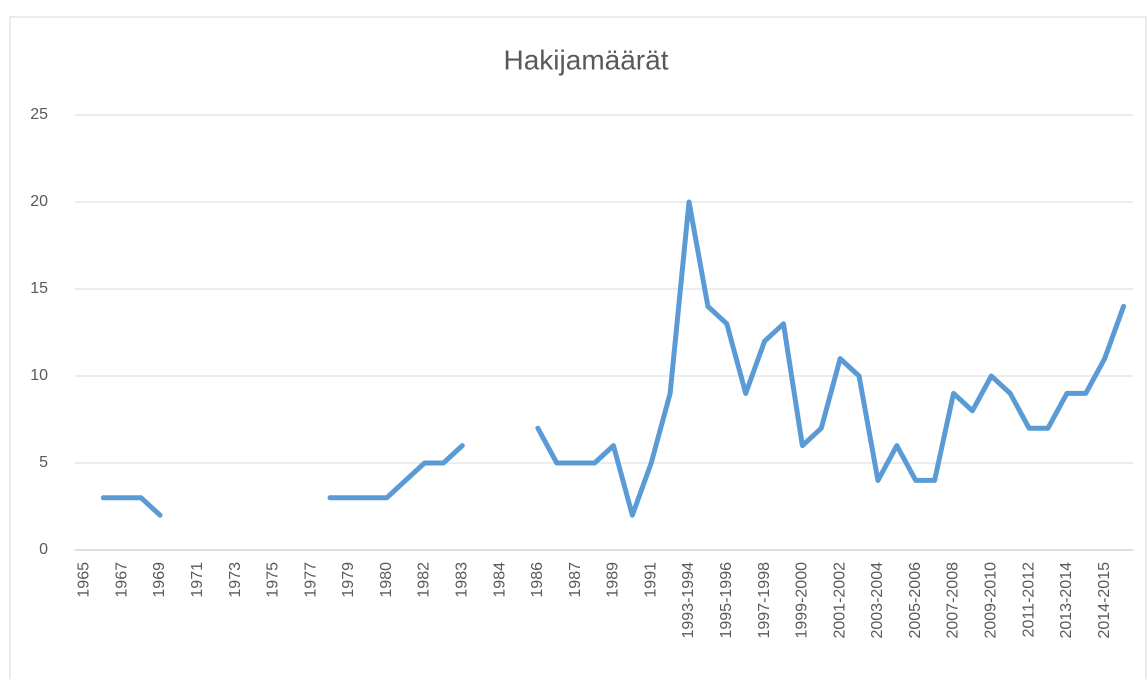 Image resolution: width=1147 pixels, height=679 pixels. What do you see at coordinates (688, 600) in the screenshot?
I see `x-tick-label: 1993-1994` at bounding box center [688, 600].